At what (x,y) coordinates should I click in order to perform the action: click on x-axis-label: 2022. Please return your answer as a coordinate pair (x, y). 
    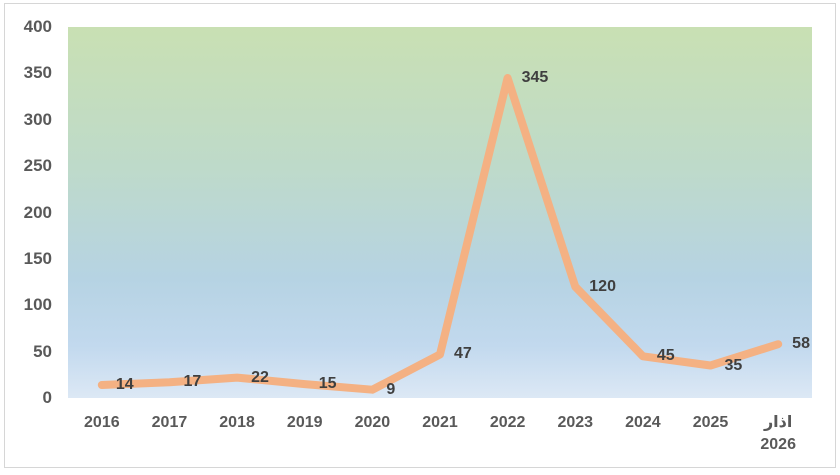
    Looking at the image, I should click on (507, 422).